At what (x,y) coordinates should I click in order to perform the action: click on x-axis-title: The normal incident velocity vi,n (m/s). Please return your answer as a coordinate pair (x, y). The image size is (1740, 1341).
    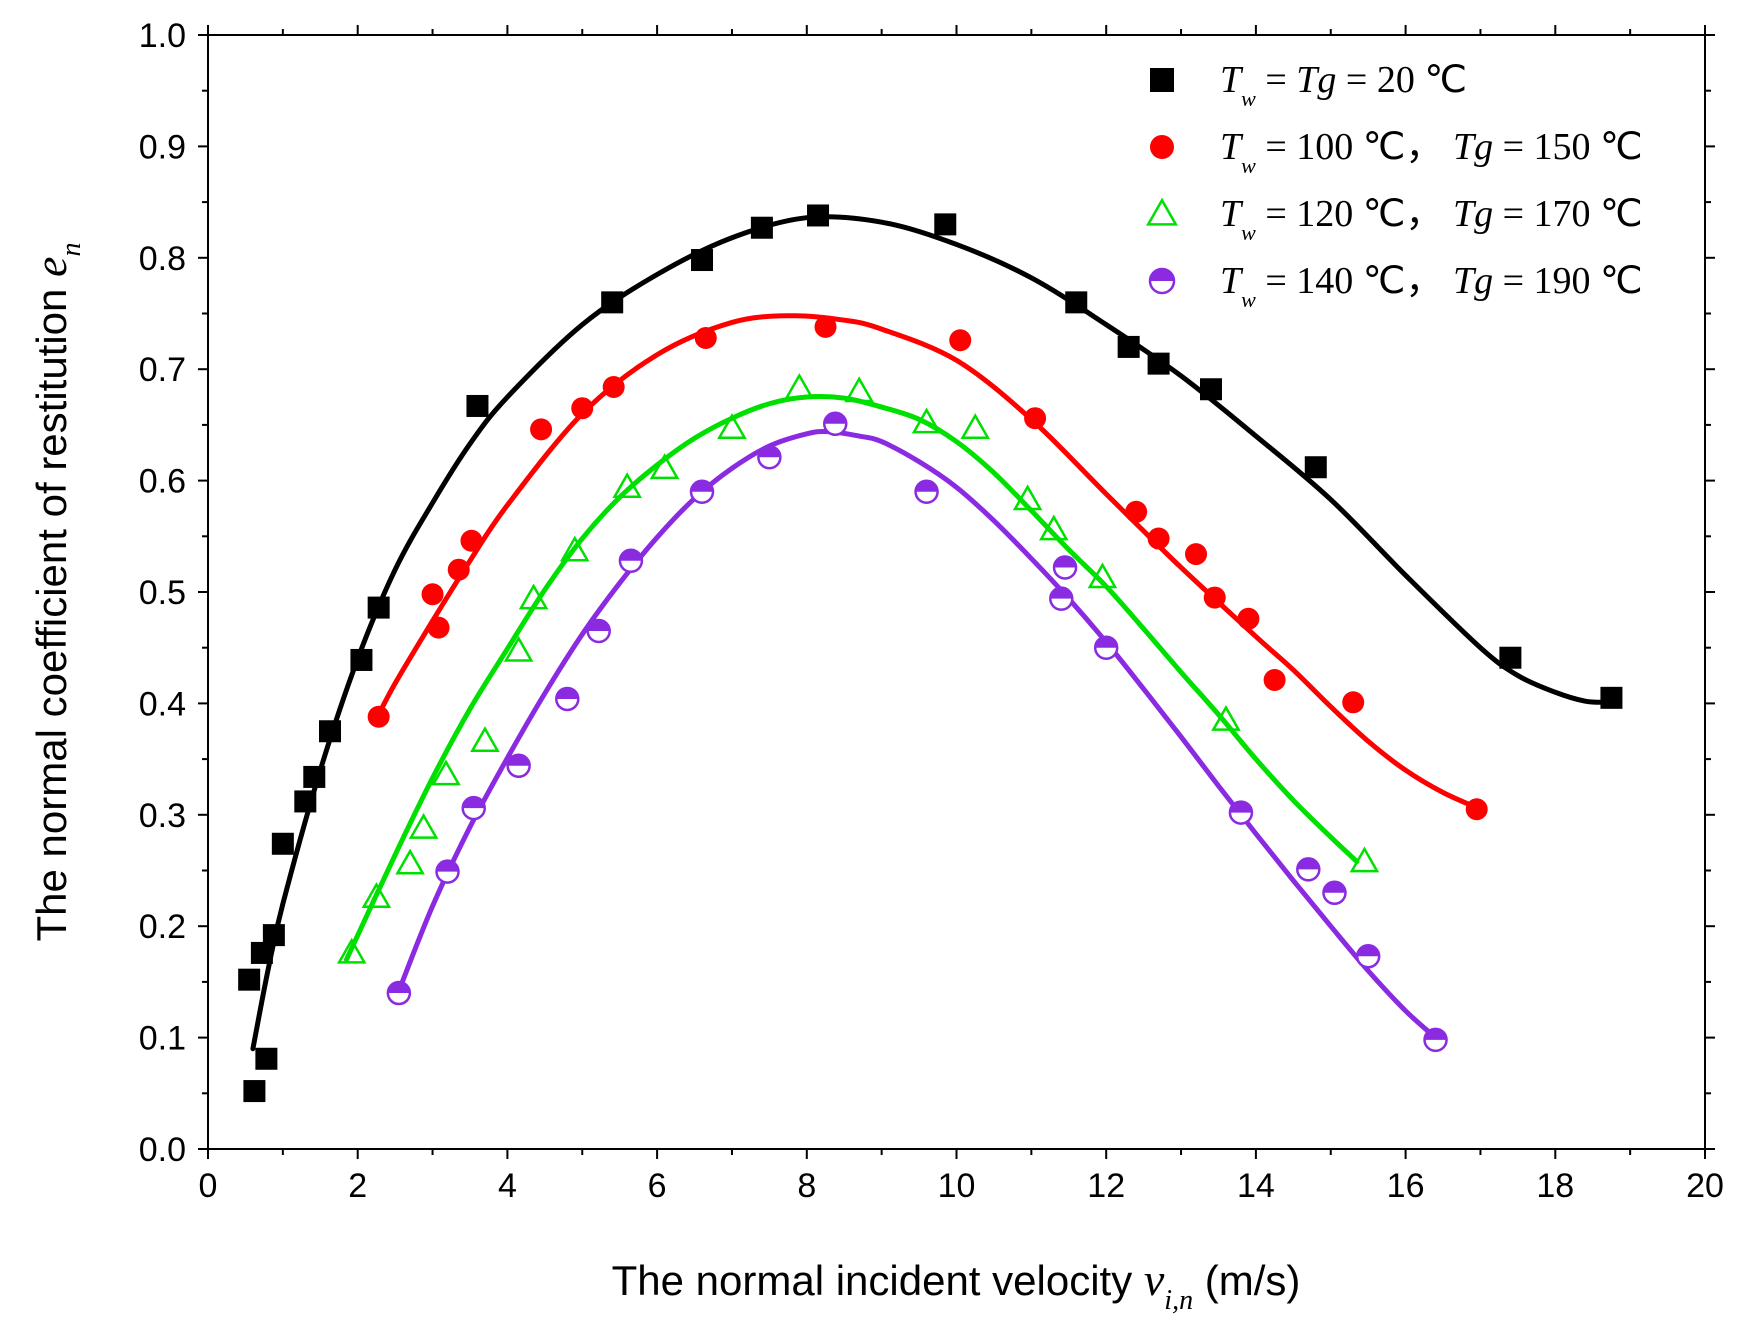
    Looking at the image, I should click on (956, 1285).